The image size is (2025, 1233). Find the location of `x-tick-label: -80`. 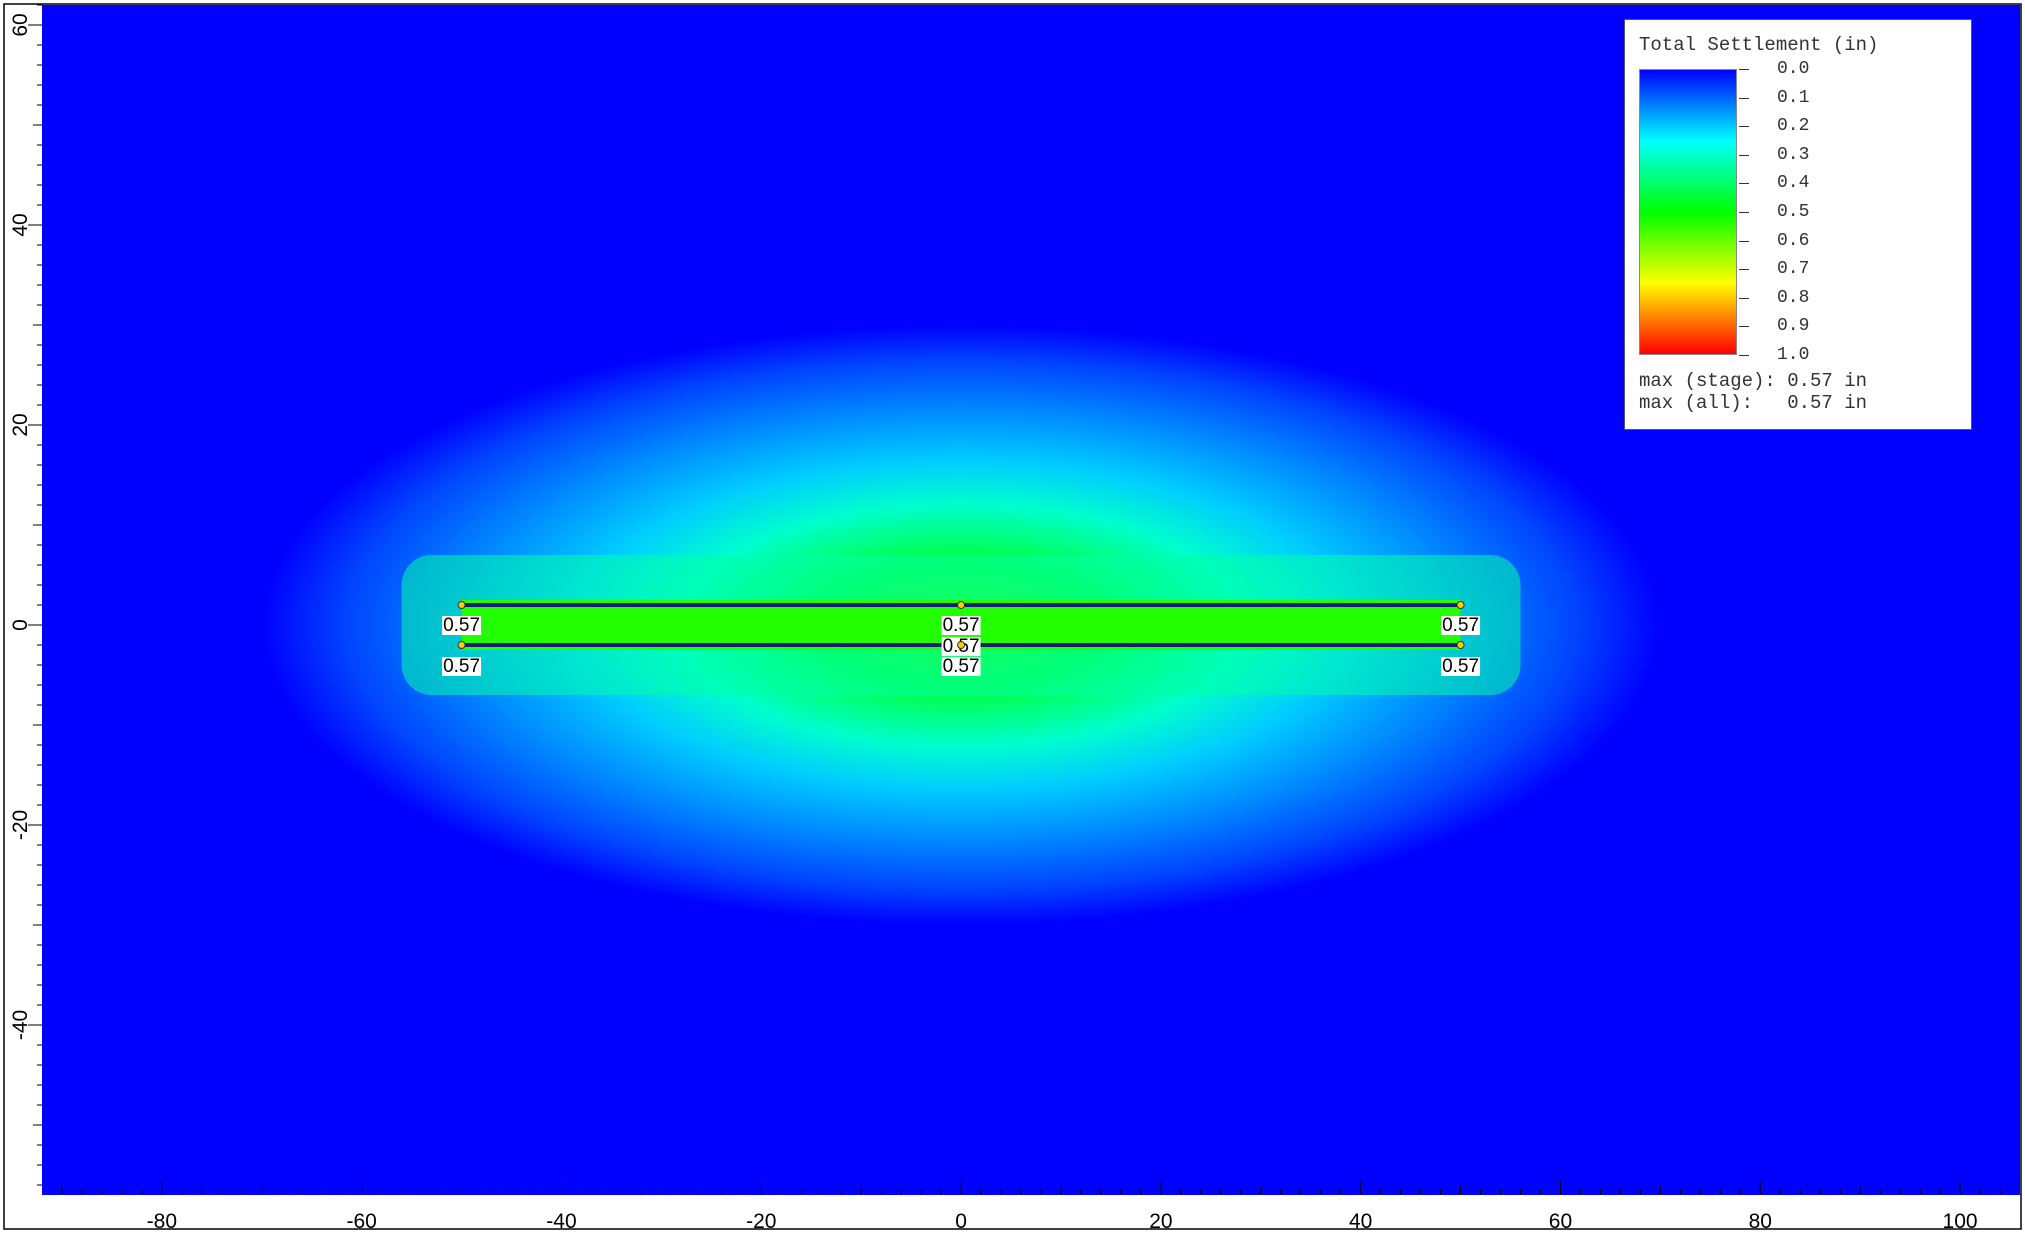

x-tick-label: -80 is located at coordinates (162, 1221).